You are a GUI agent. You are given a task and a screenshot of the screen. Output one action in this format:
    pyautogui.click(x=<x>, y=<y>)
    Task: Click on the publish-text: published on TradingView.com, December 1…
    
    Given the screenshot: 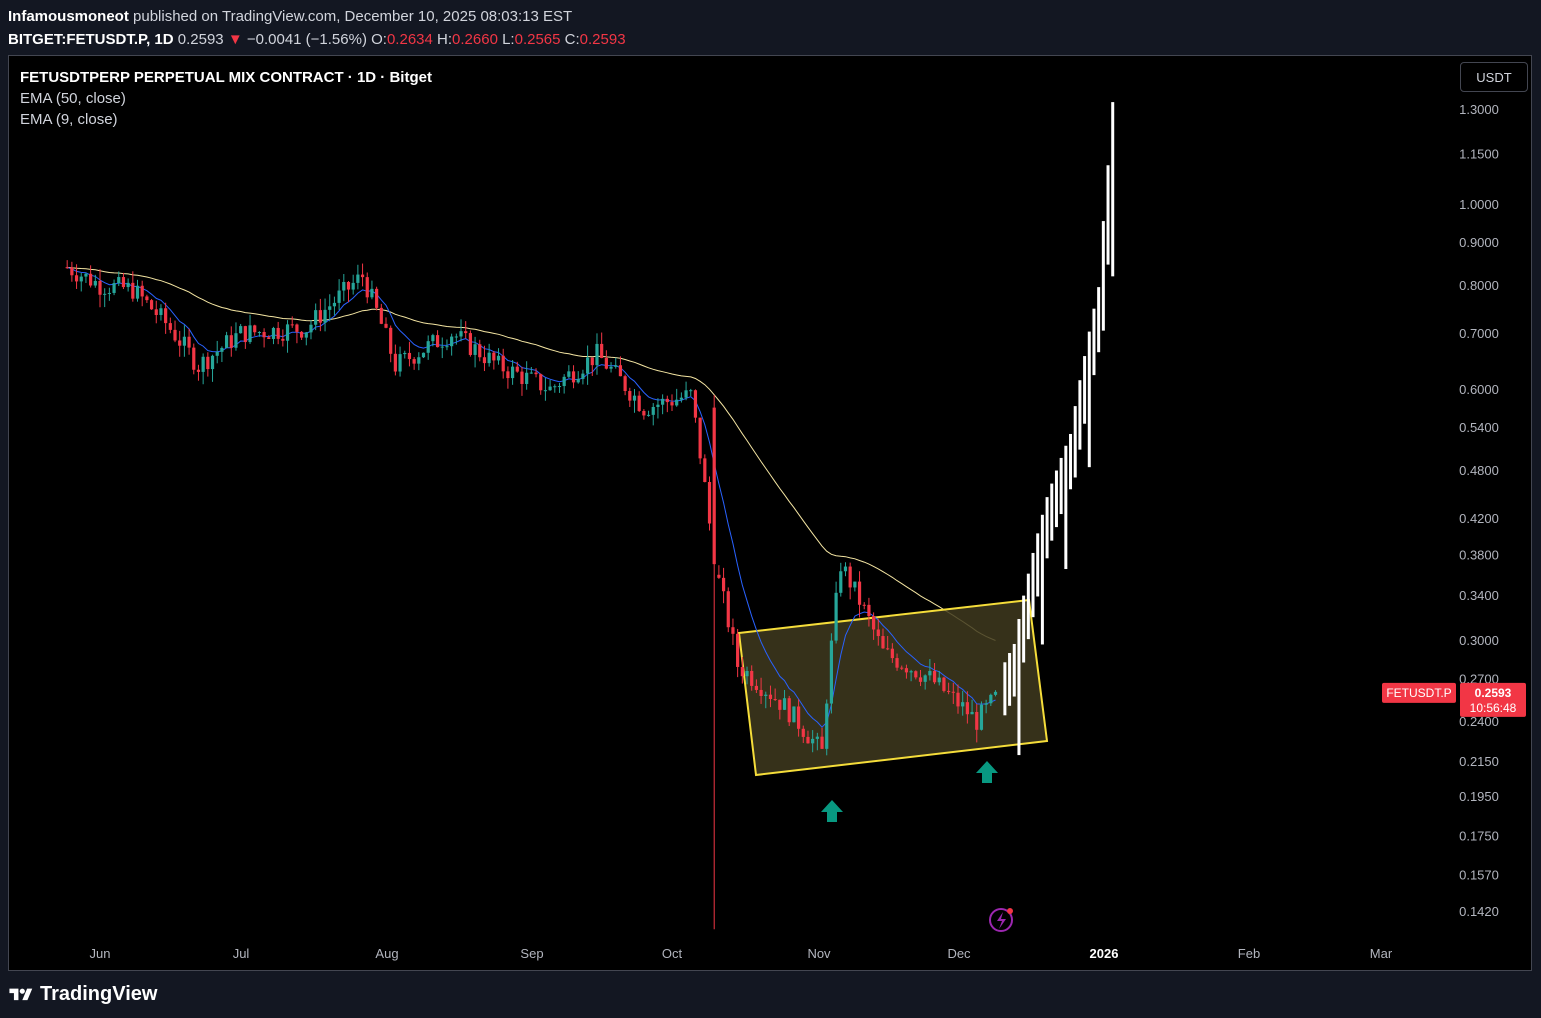 What is the action you would take?
    pyautogui.click(x=353, y=16)
    